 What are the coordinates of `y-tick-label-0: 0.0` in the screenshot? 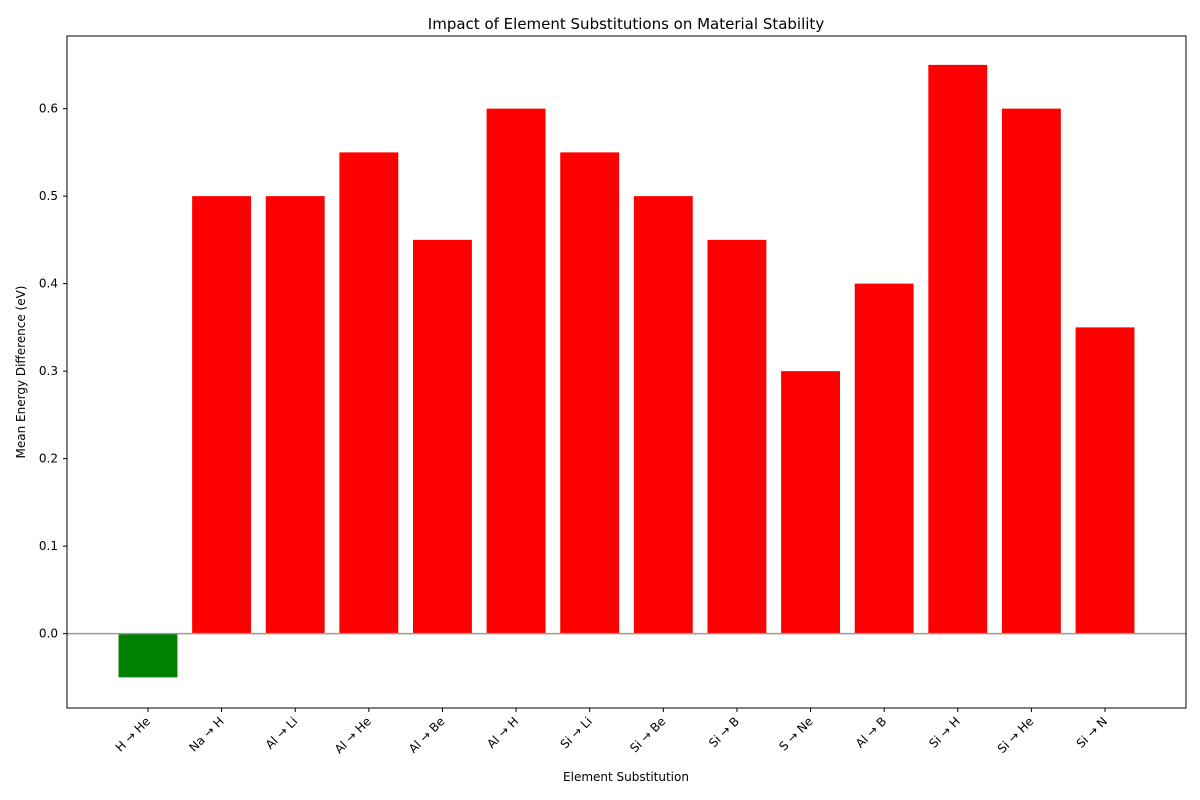 It's located at (48, 634).